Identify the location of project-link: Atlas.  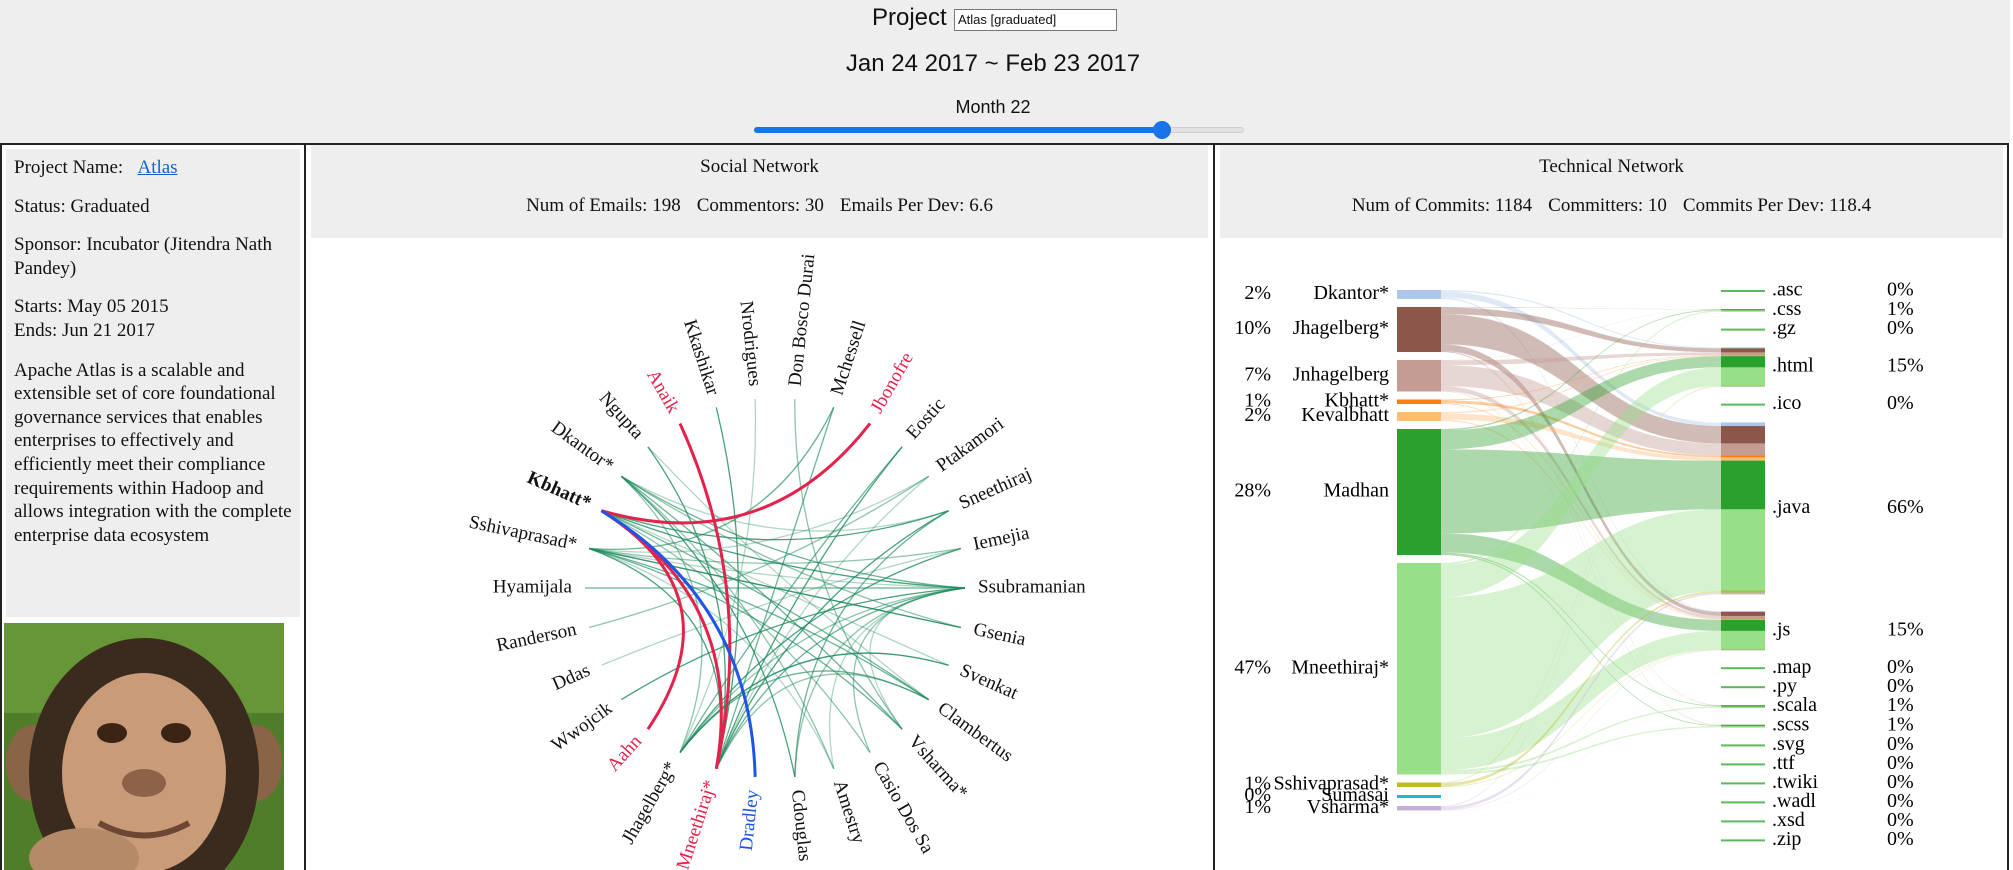
(157, 167).